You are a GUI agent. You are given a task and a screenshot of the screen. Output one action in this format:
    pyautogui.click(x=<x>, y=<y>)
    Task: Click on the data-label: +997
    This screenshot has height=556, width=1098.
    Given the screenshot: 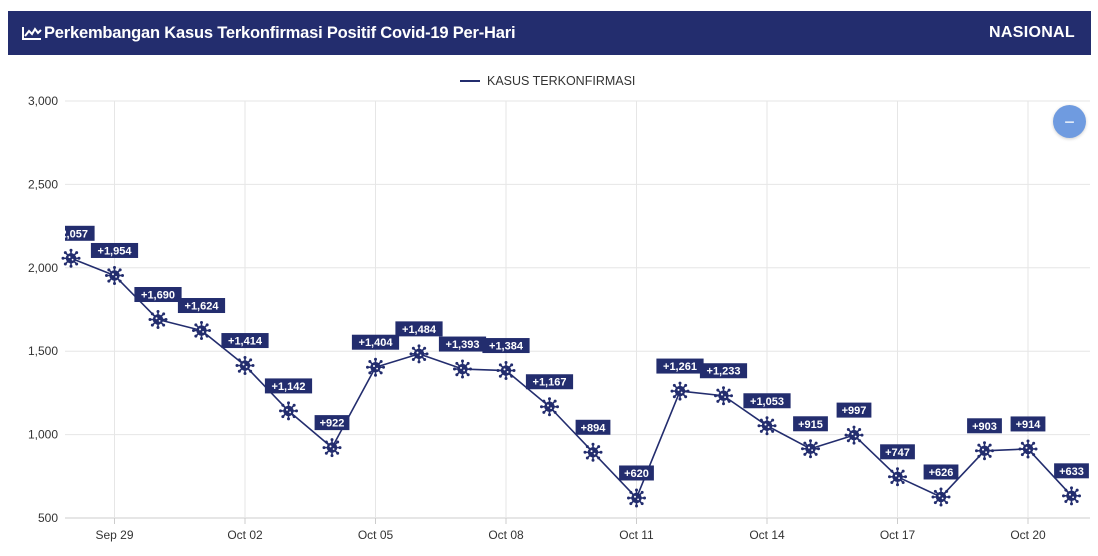 What is the action you would take?
    pyautogui.click(x=854, y=410)
    